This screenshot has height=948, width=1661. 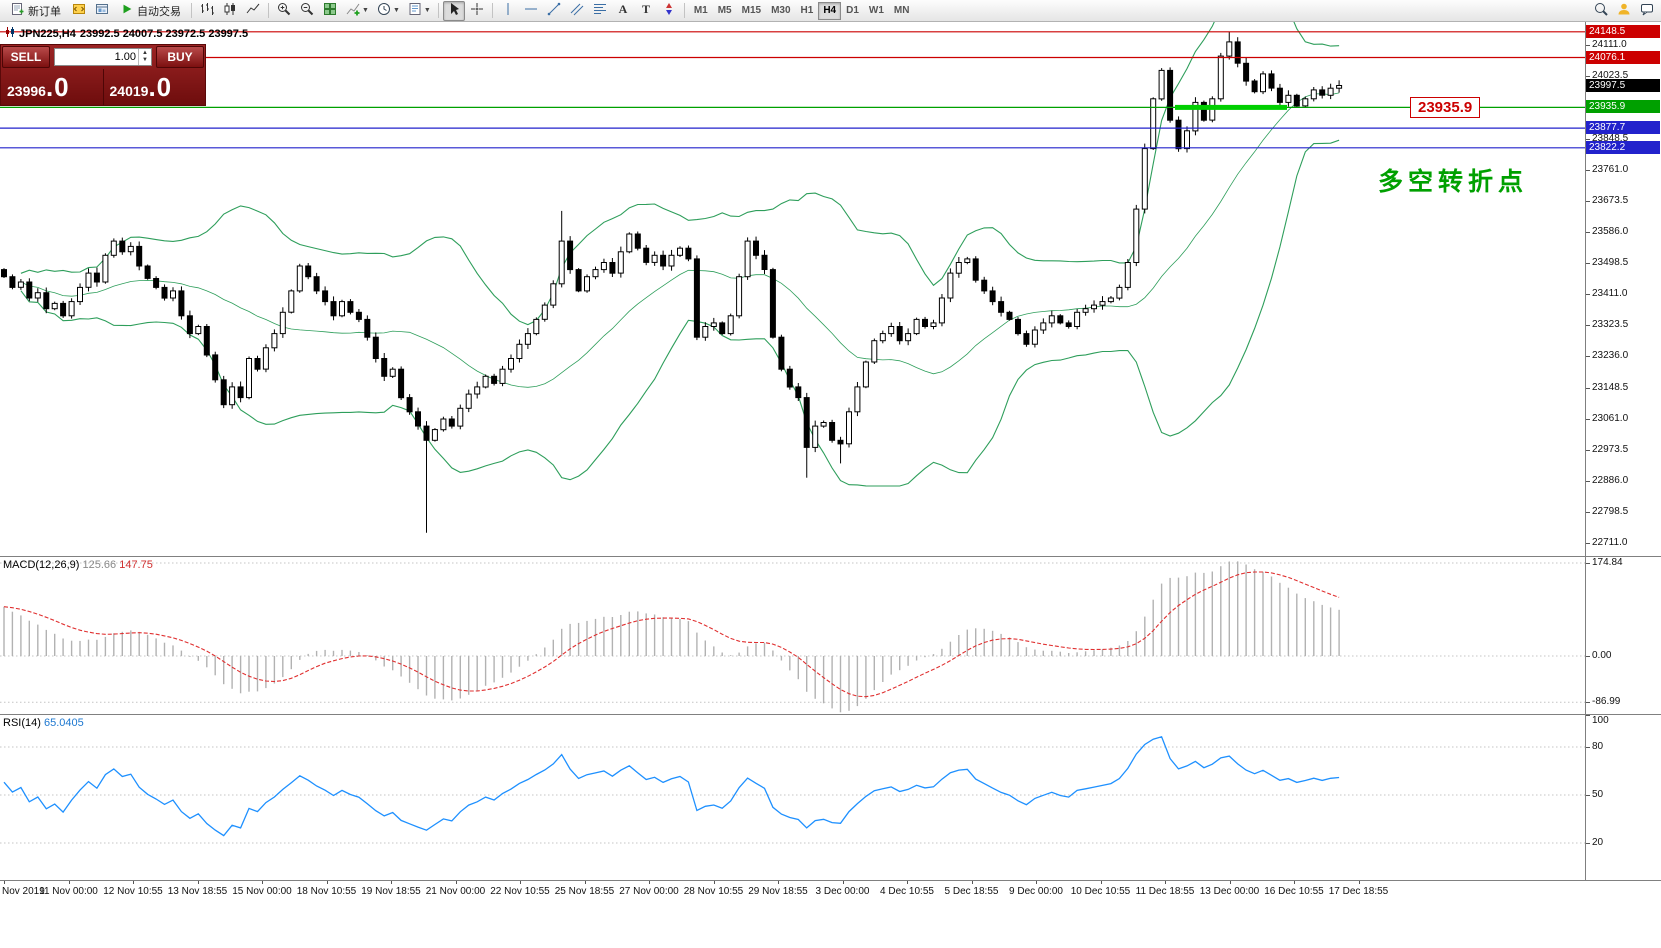 I want to click on date-label: 3 Dec 00:00, so click(x=842, y=891).